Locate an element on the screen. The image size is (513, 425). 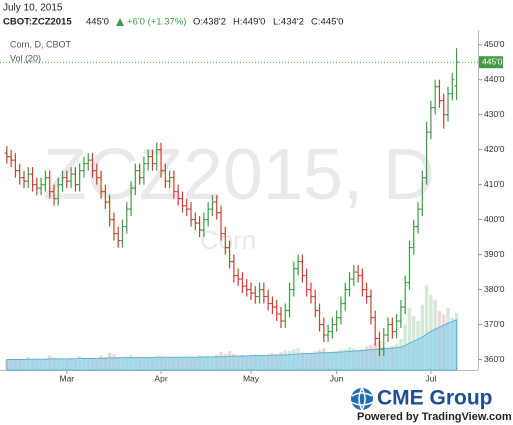
volume-label: Vol (20) is located at coordinates (25, 58).